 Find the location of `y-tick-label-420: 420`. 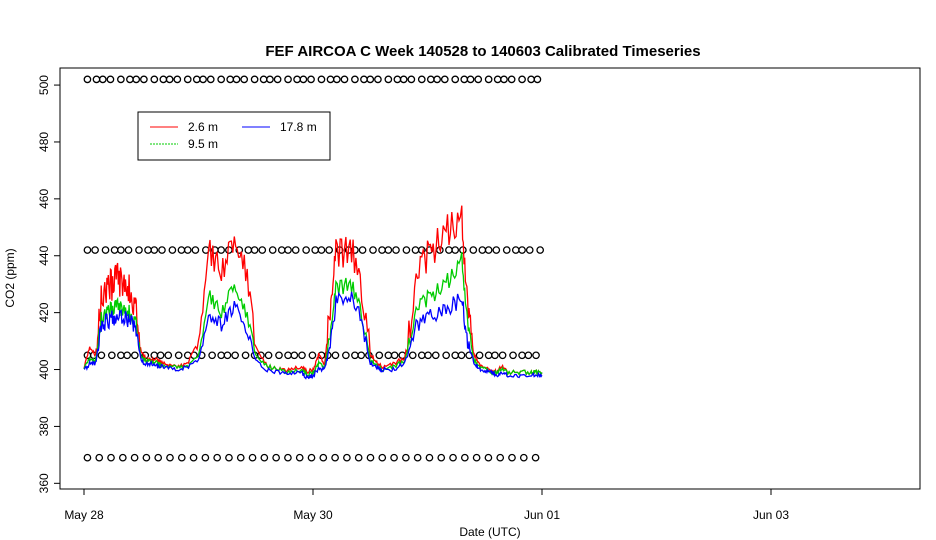

y-tick-label-420: 420 is located at coordinates (44, 312).